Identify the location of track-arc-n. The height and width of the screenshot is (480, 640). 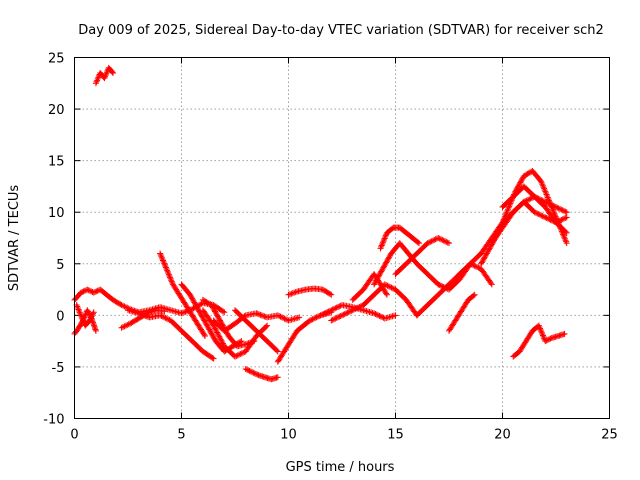
(304, 337).